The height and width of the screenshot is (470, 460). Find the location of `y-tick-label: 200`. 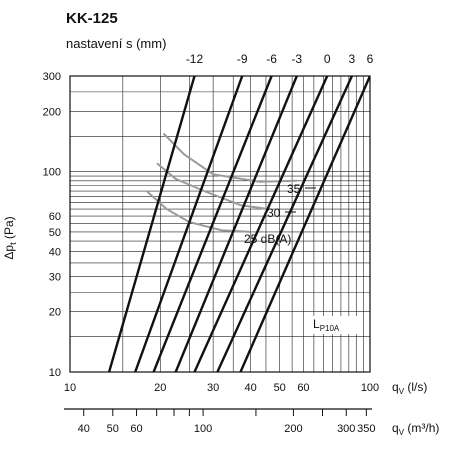

y-tick-label: 200 is located at coordinates (52, 112).